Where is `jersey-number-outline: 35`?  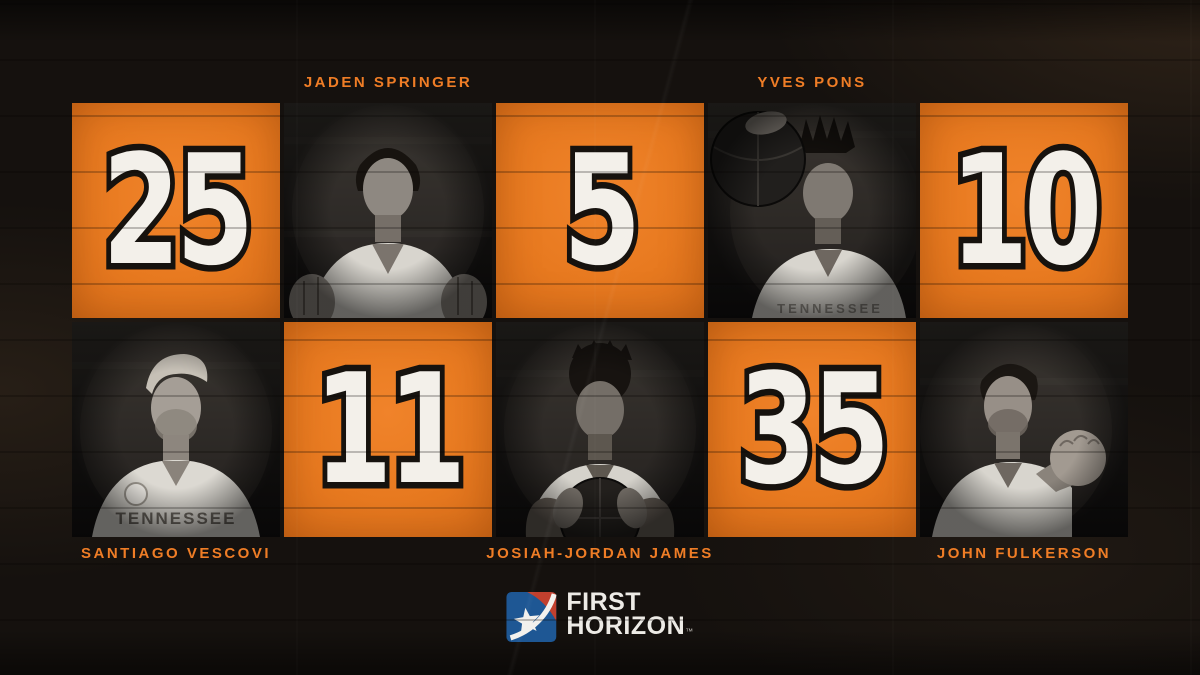 jersey-number-outline: 35 is located at coordinates (814, 429).